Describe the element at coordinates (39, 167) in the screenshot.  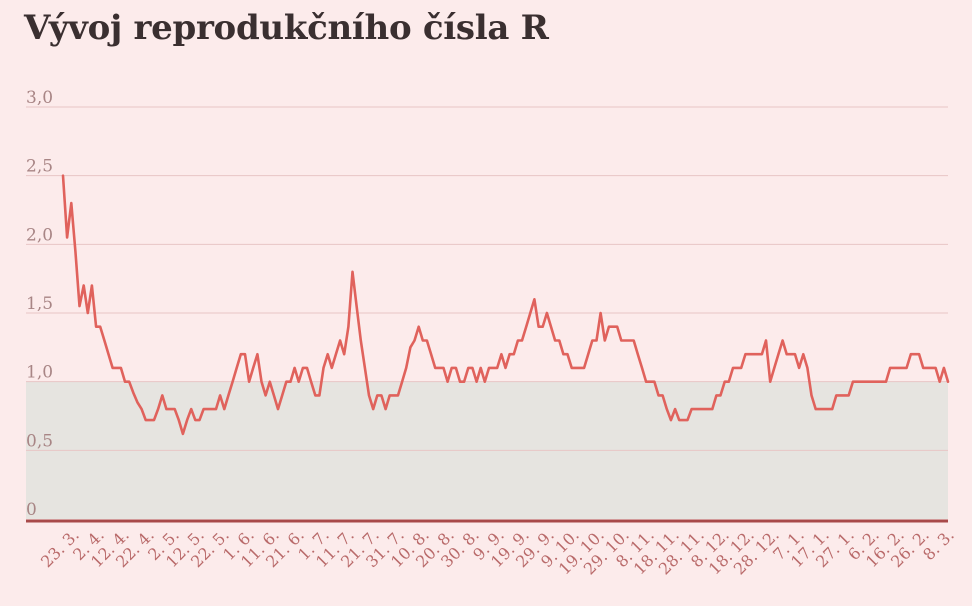
I see `y-tick-label: 2,5` at that location.